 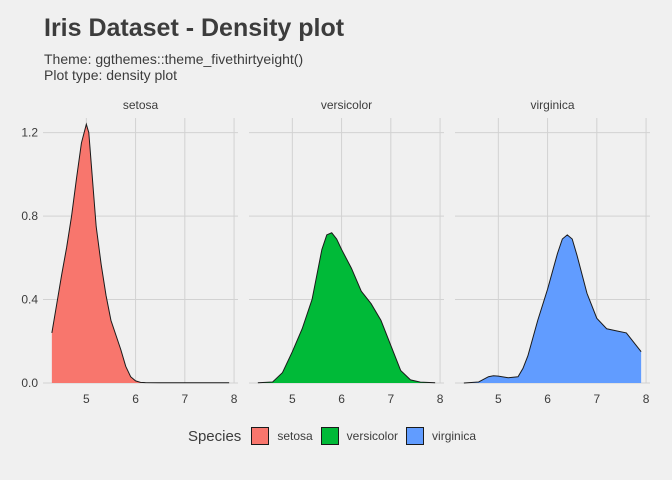 What do you see at coordinates (390, 399) in the screenshot?
I see `x-tick-label-versicolor-2: 7` at bounding box center [390, 399].